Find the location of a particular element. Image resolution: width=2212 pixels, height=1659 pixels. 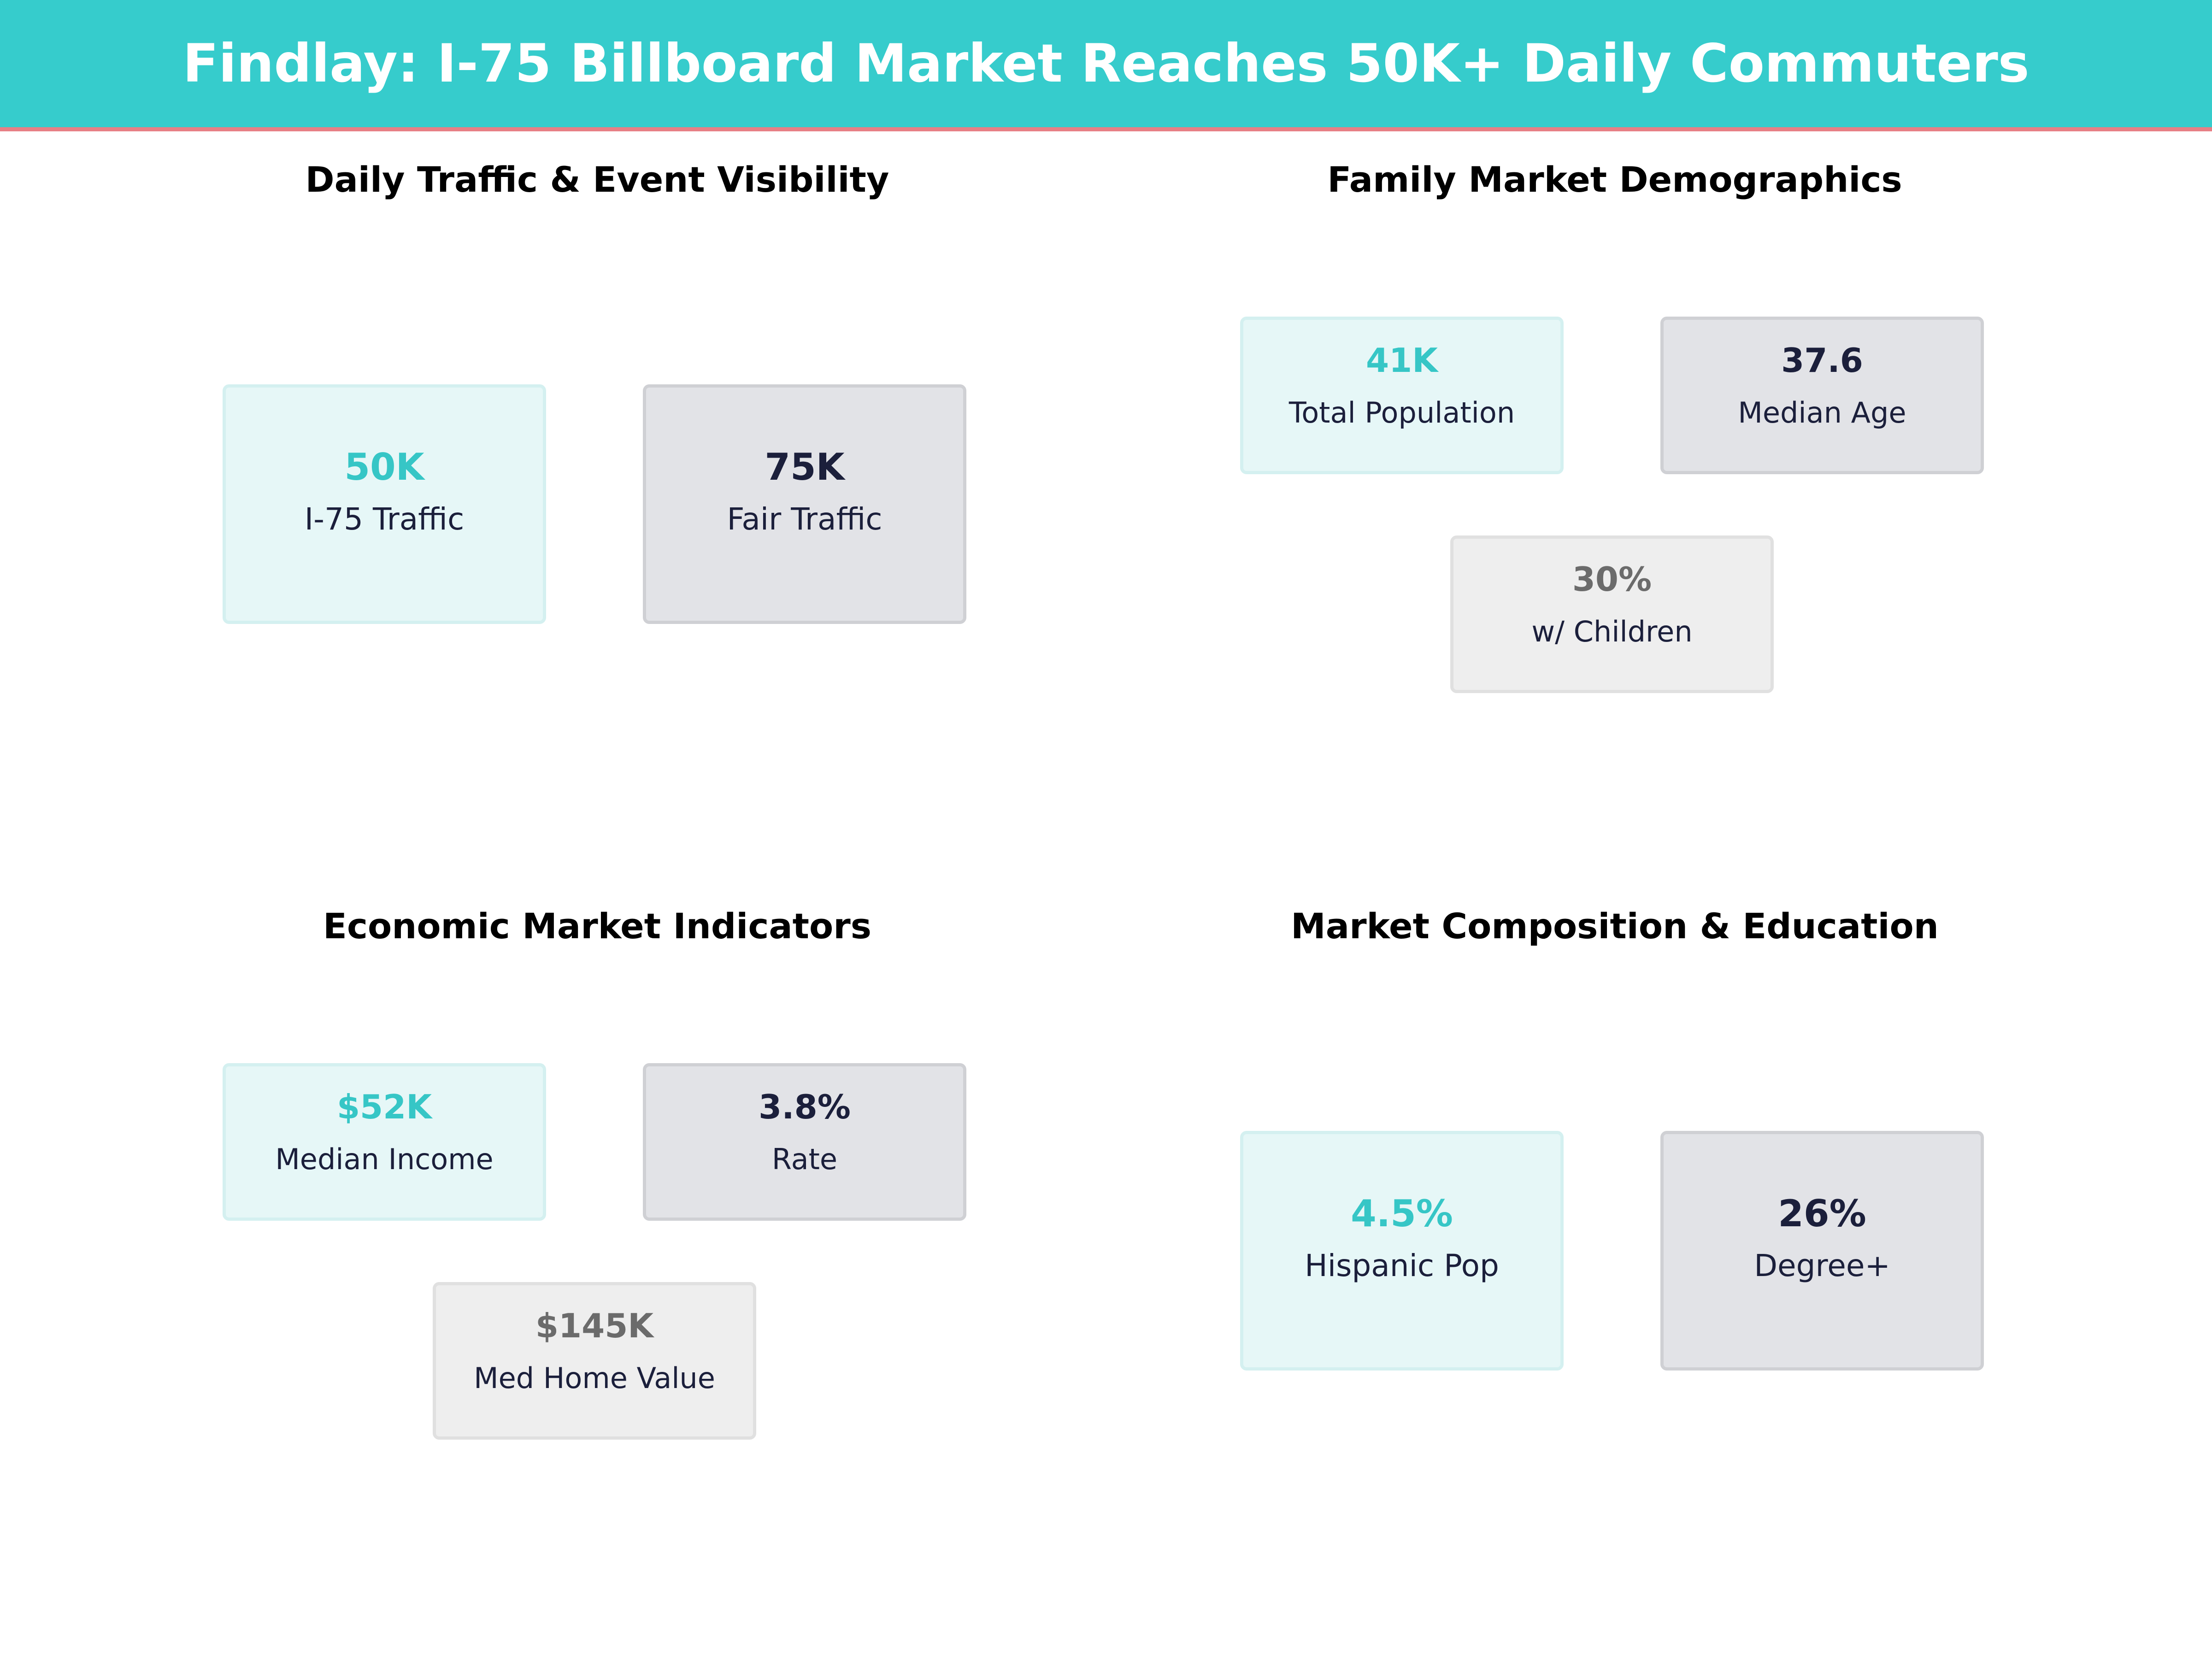

metric-label: Median Age is located at coordinates (1822, 412).